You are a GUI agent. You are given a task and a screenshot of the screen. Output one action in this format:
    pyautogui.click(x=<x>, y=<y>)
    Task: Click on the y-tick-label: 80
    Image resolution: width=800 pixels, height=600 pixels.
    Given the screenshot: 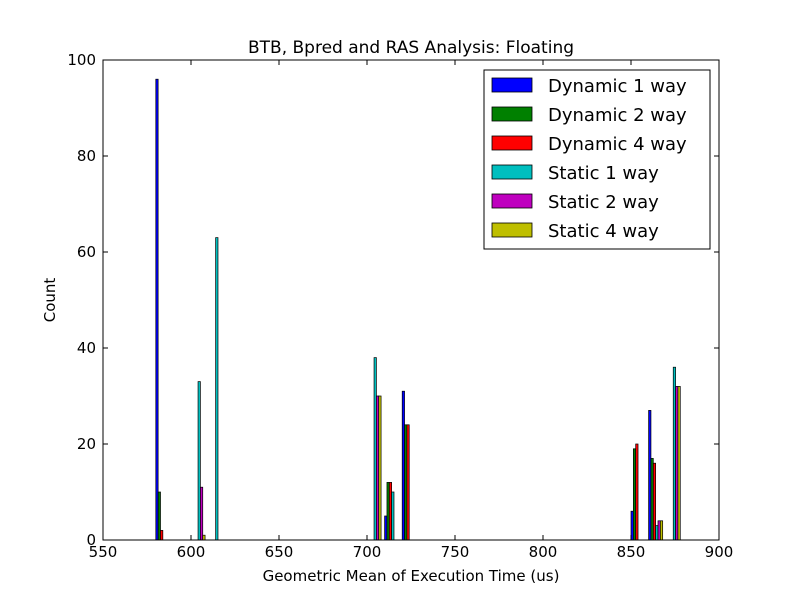 What is the action you would take?
    pyautogui.click(x=86, y=156)
    